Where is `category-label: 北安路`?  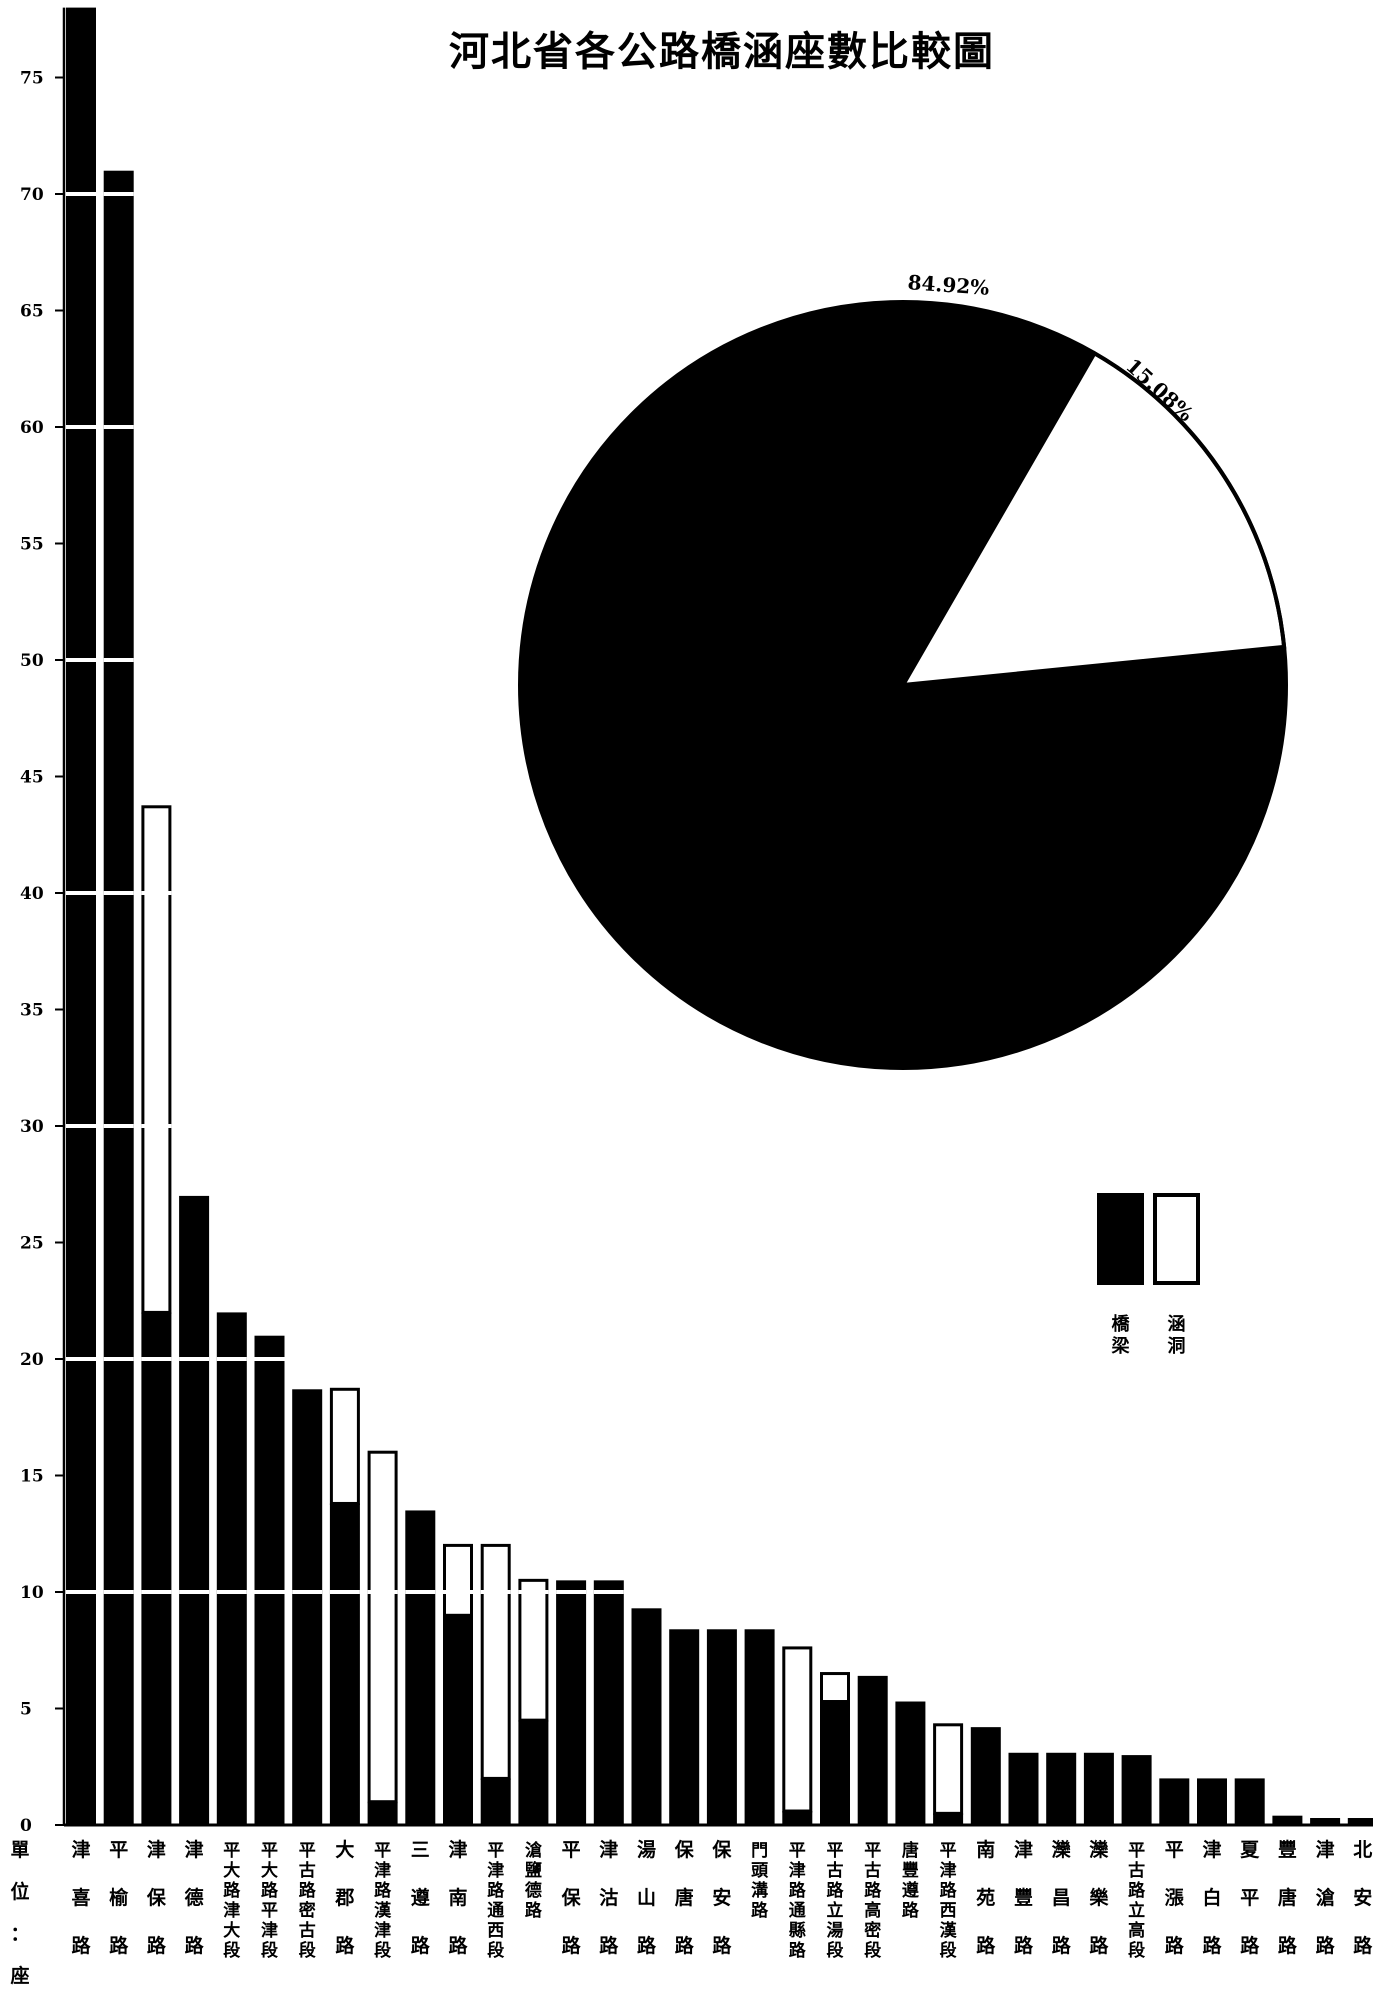 category-label: 北安路 is located at coordinates (1363, 1898).